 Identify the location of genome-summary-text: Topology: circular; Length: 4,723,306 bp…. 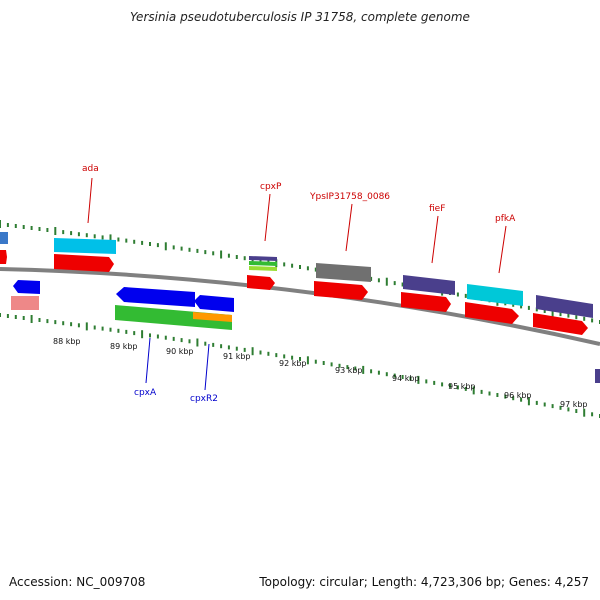
(424, 582).